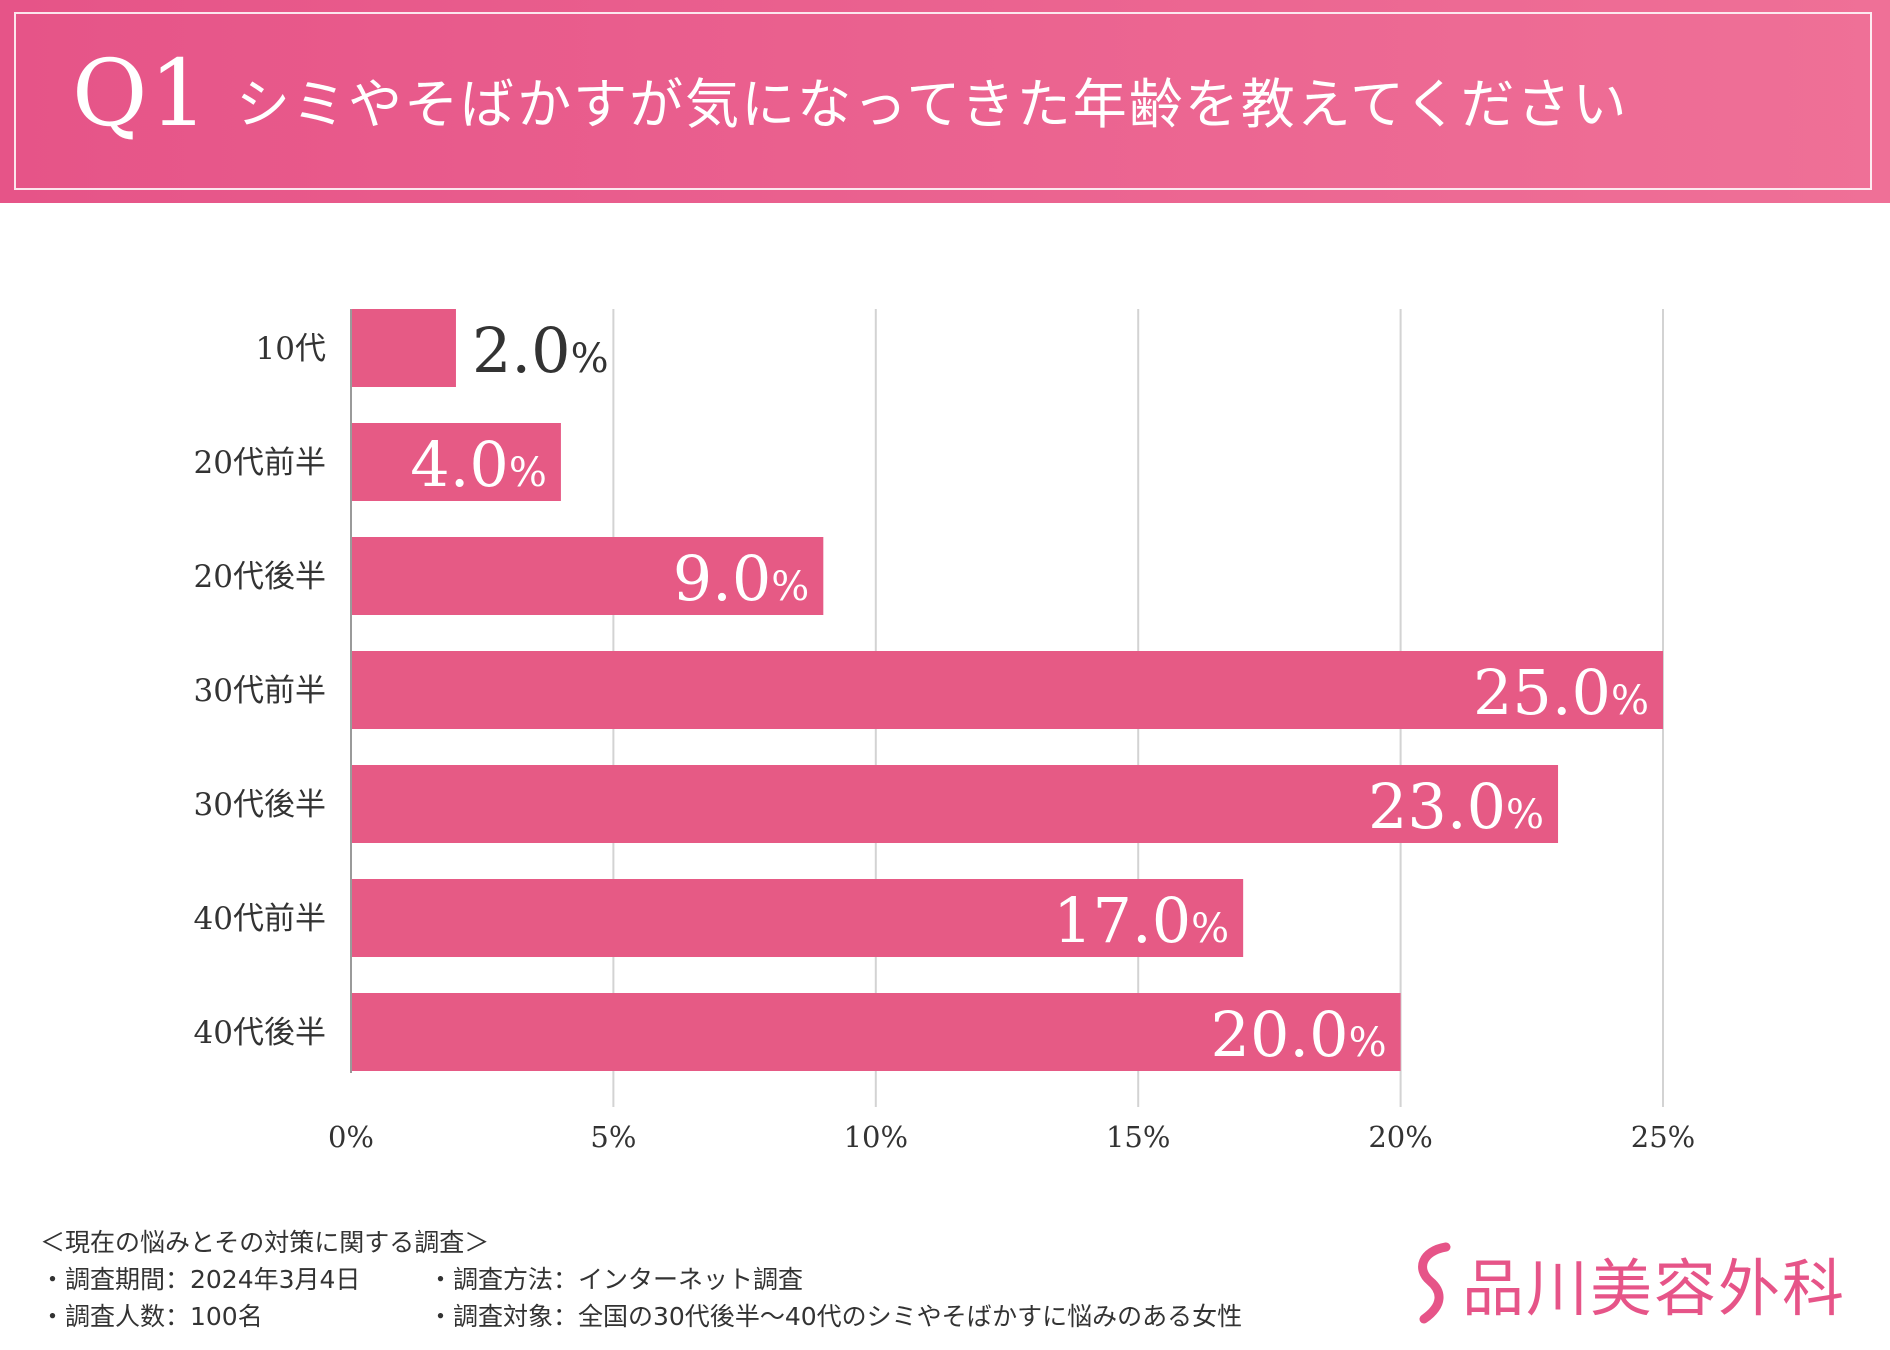  I want to click on category-label: 20代前半, so click(260, 463).